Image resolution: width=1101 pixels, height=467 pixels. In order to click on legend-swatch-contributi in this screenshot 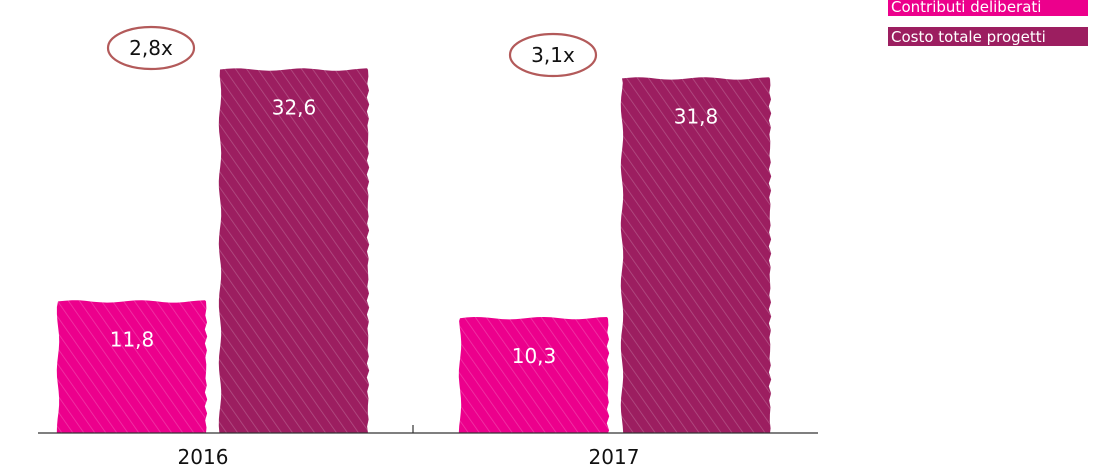, I will do `click(988, 8)`.